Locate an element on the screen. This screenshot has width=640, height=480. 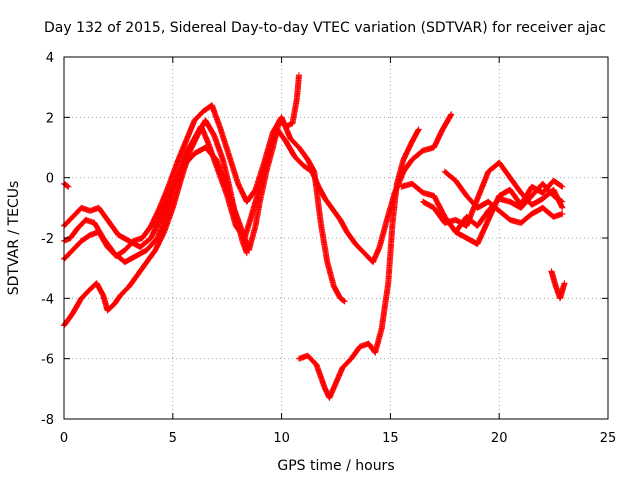
y-tick-label: -4 is located at coordinates (47, 299).